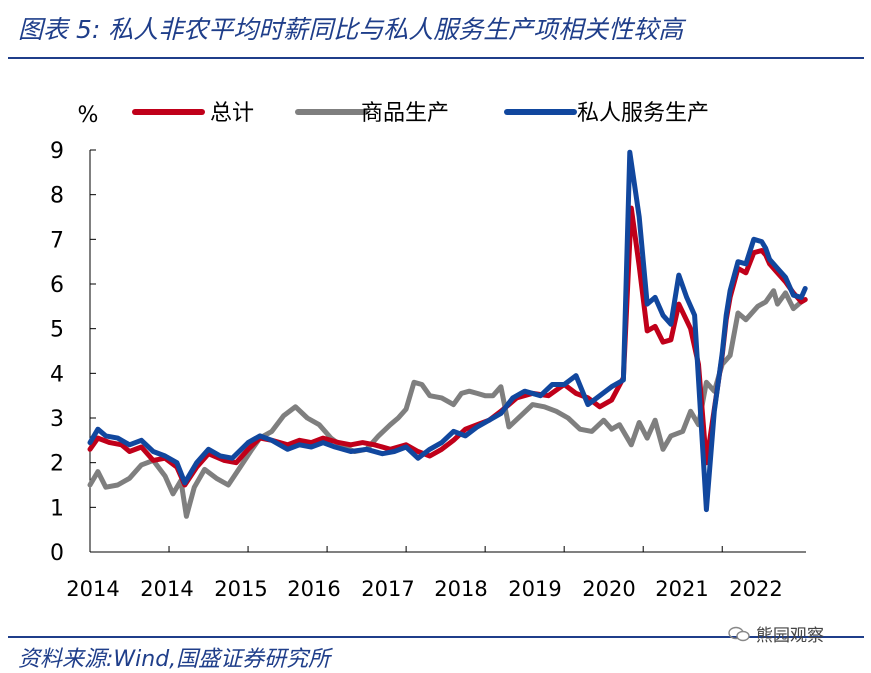 The height and width of the screenshot is (673, 871). Describe the element at coordinates (240, 589) in the screenshot. I see `x-tick-label: 2015` at that location.